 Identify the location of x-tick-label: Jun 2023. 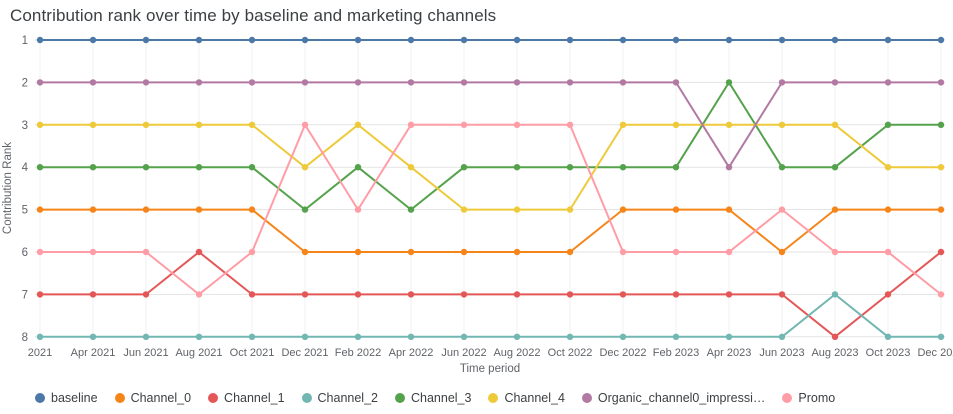
(781, 353).